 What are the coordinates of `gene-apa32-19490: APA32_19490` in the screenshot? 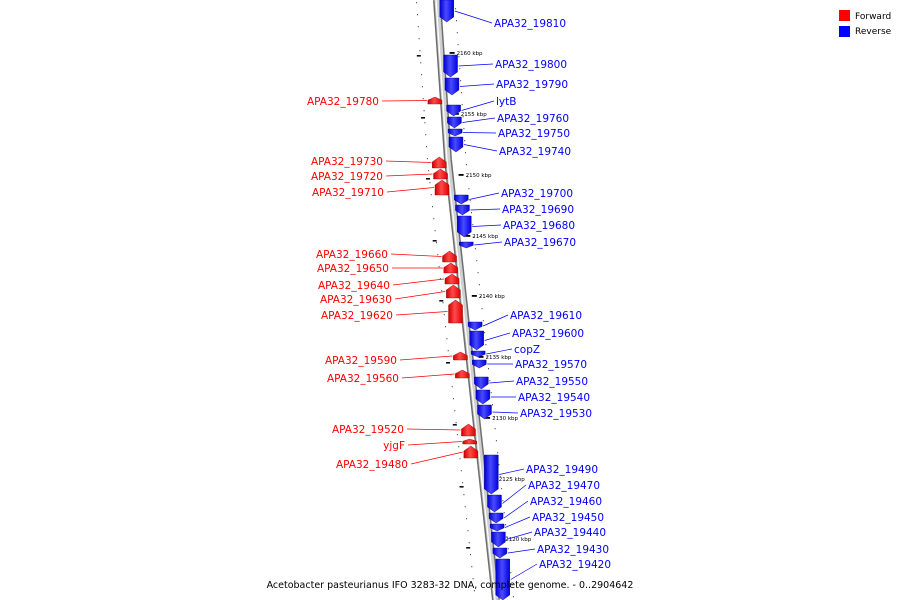 It's located at (541, 474).